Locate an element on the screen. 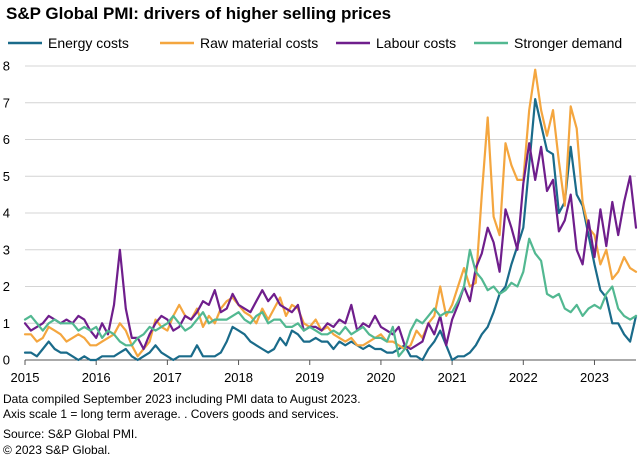 The height and width of the screenshot is (459, 640). y-tick-label-1: 1 is located at coordinates (6, 323).